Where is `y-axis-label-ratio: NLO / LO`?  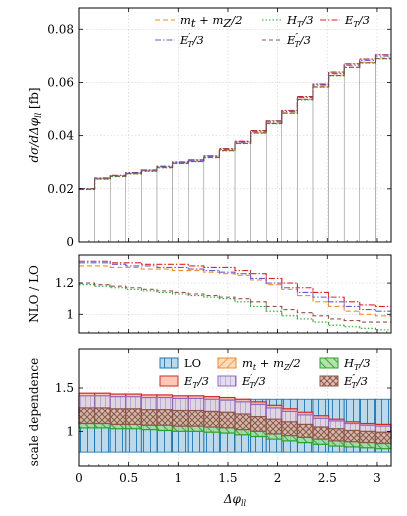 y-axis-label-ratio: NLO / LO is located at coordinates (34, 294).